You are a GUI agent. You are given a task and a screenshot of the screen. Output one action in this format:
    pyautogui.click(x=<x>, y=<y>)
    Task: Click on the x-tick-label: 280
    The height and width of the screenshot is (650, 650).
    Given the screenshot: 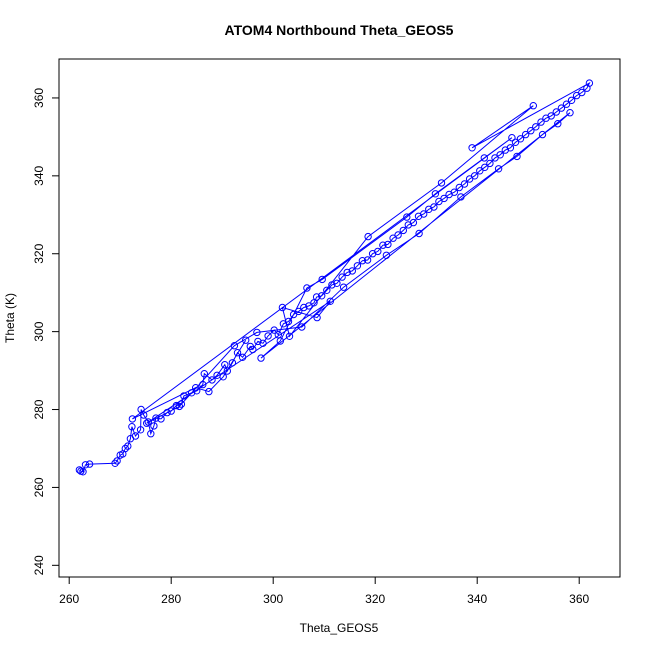 What is the action you would take?
    pyautogui.click(x=171, y=599)
    